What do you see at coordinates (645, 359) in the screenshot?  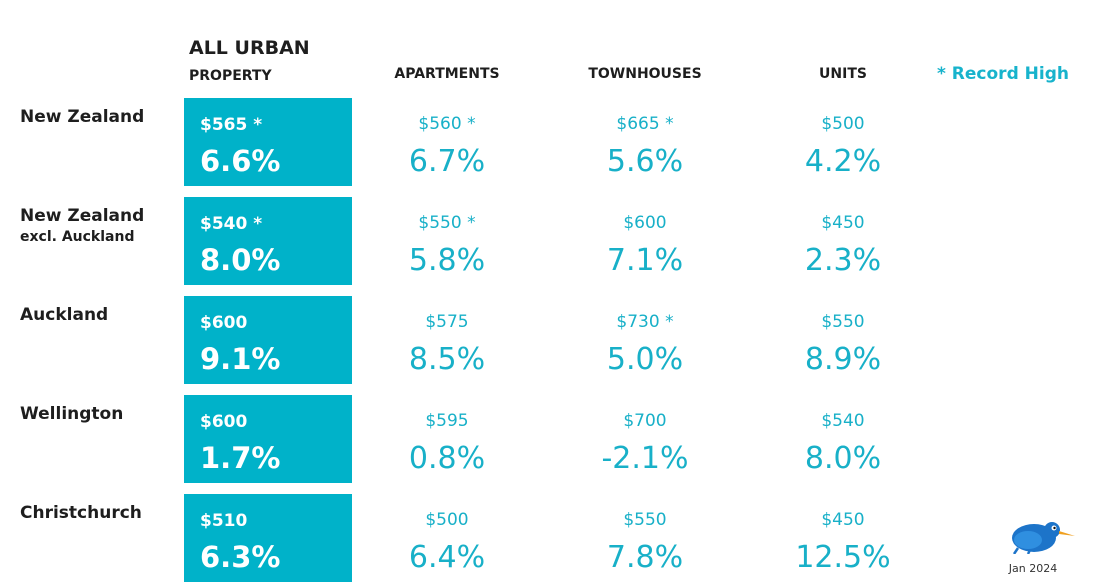 I see `annual-change-value: 5.0%` at bounding box center [645, 359].